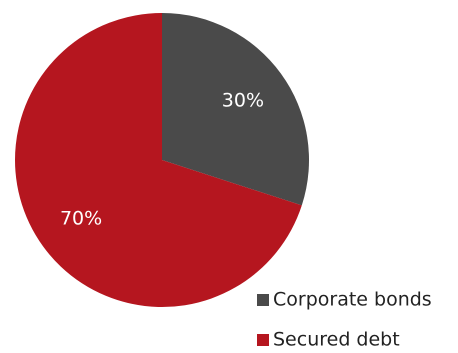 The width and height of the screenshot is (458, 353). I want to click on legend: Corporate bonds Secured debt, so click(344, 320).